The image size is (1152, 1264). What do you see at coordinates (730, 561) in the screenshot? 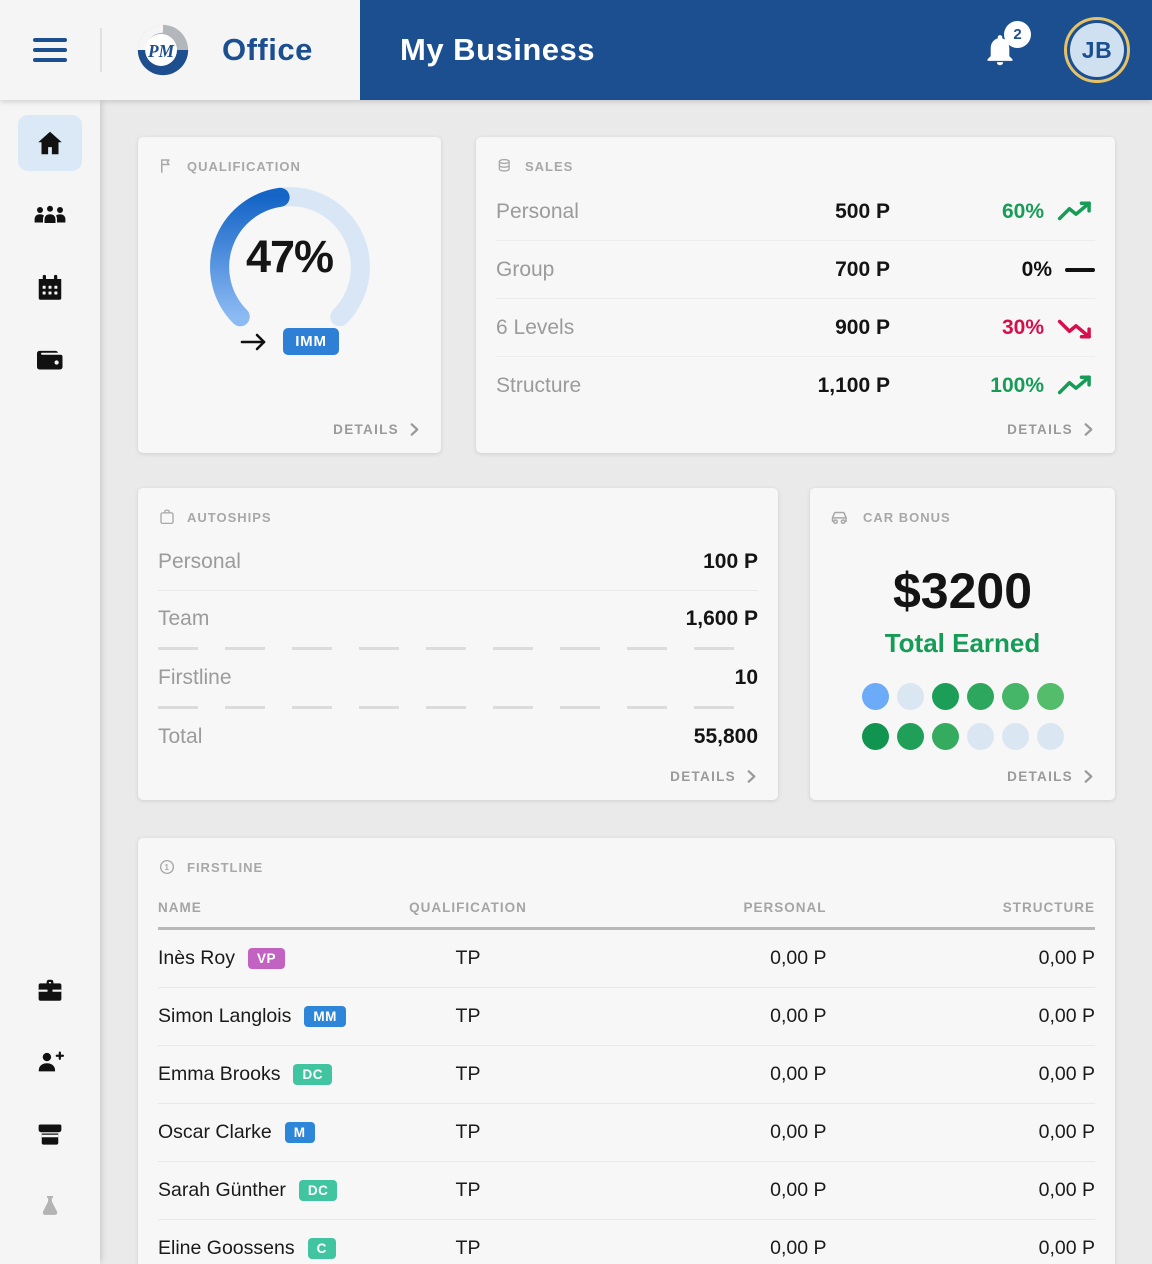
I see `autoships-row-value: 100 P` at bounding box center [730, 561].